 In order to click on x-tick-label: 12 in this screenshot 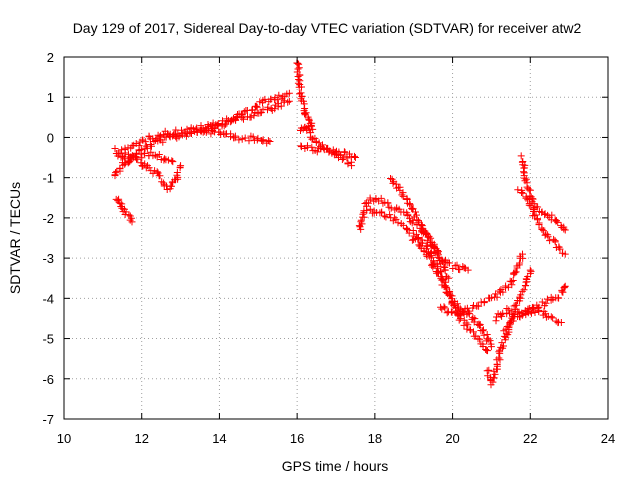, I will do `click(141, 438)`.